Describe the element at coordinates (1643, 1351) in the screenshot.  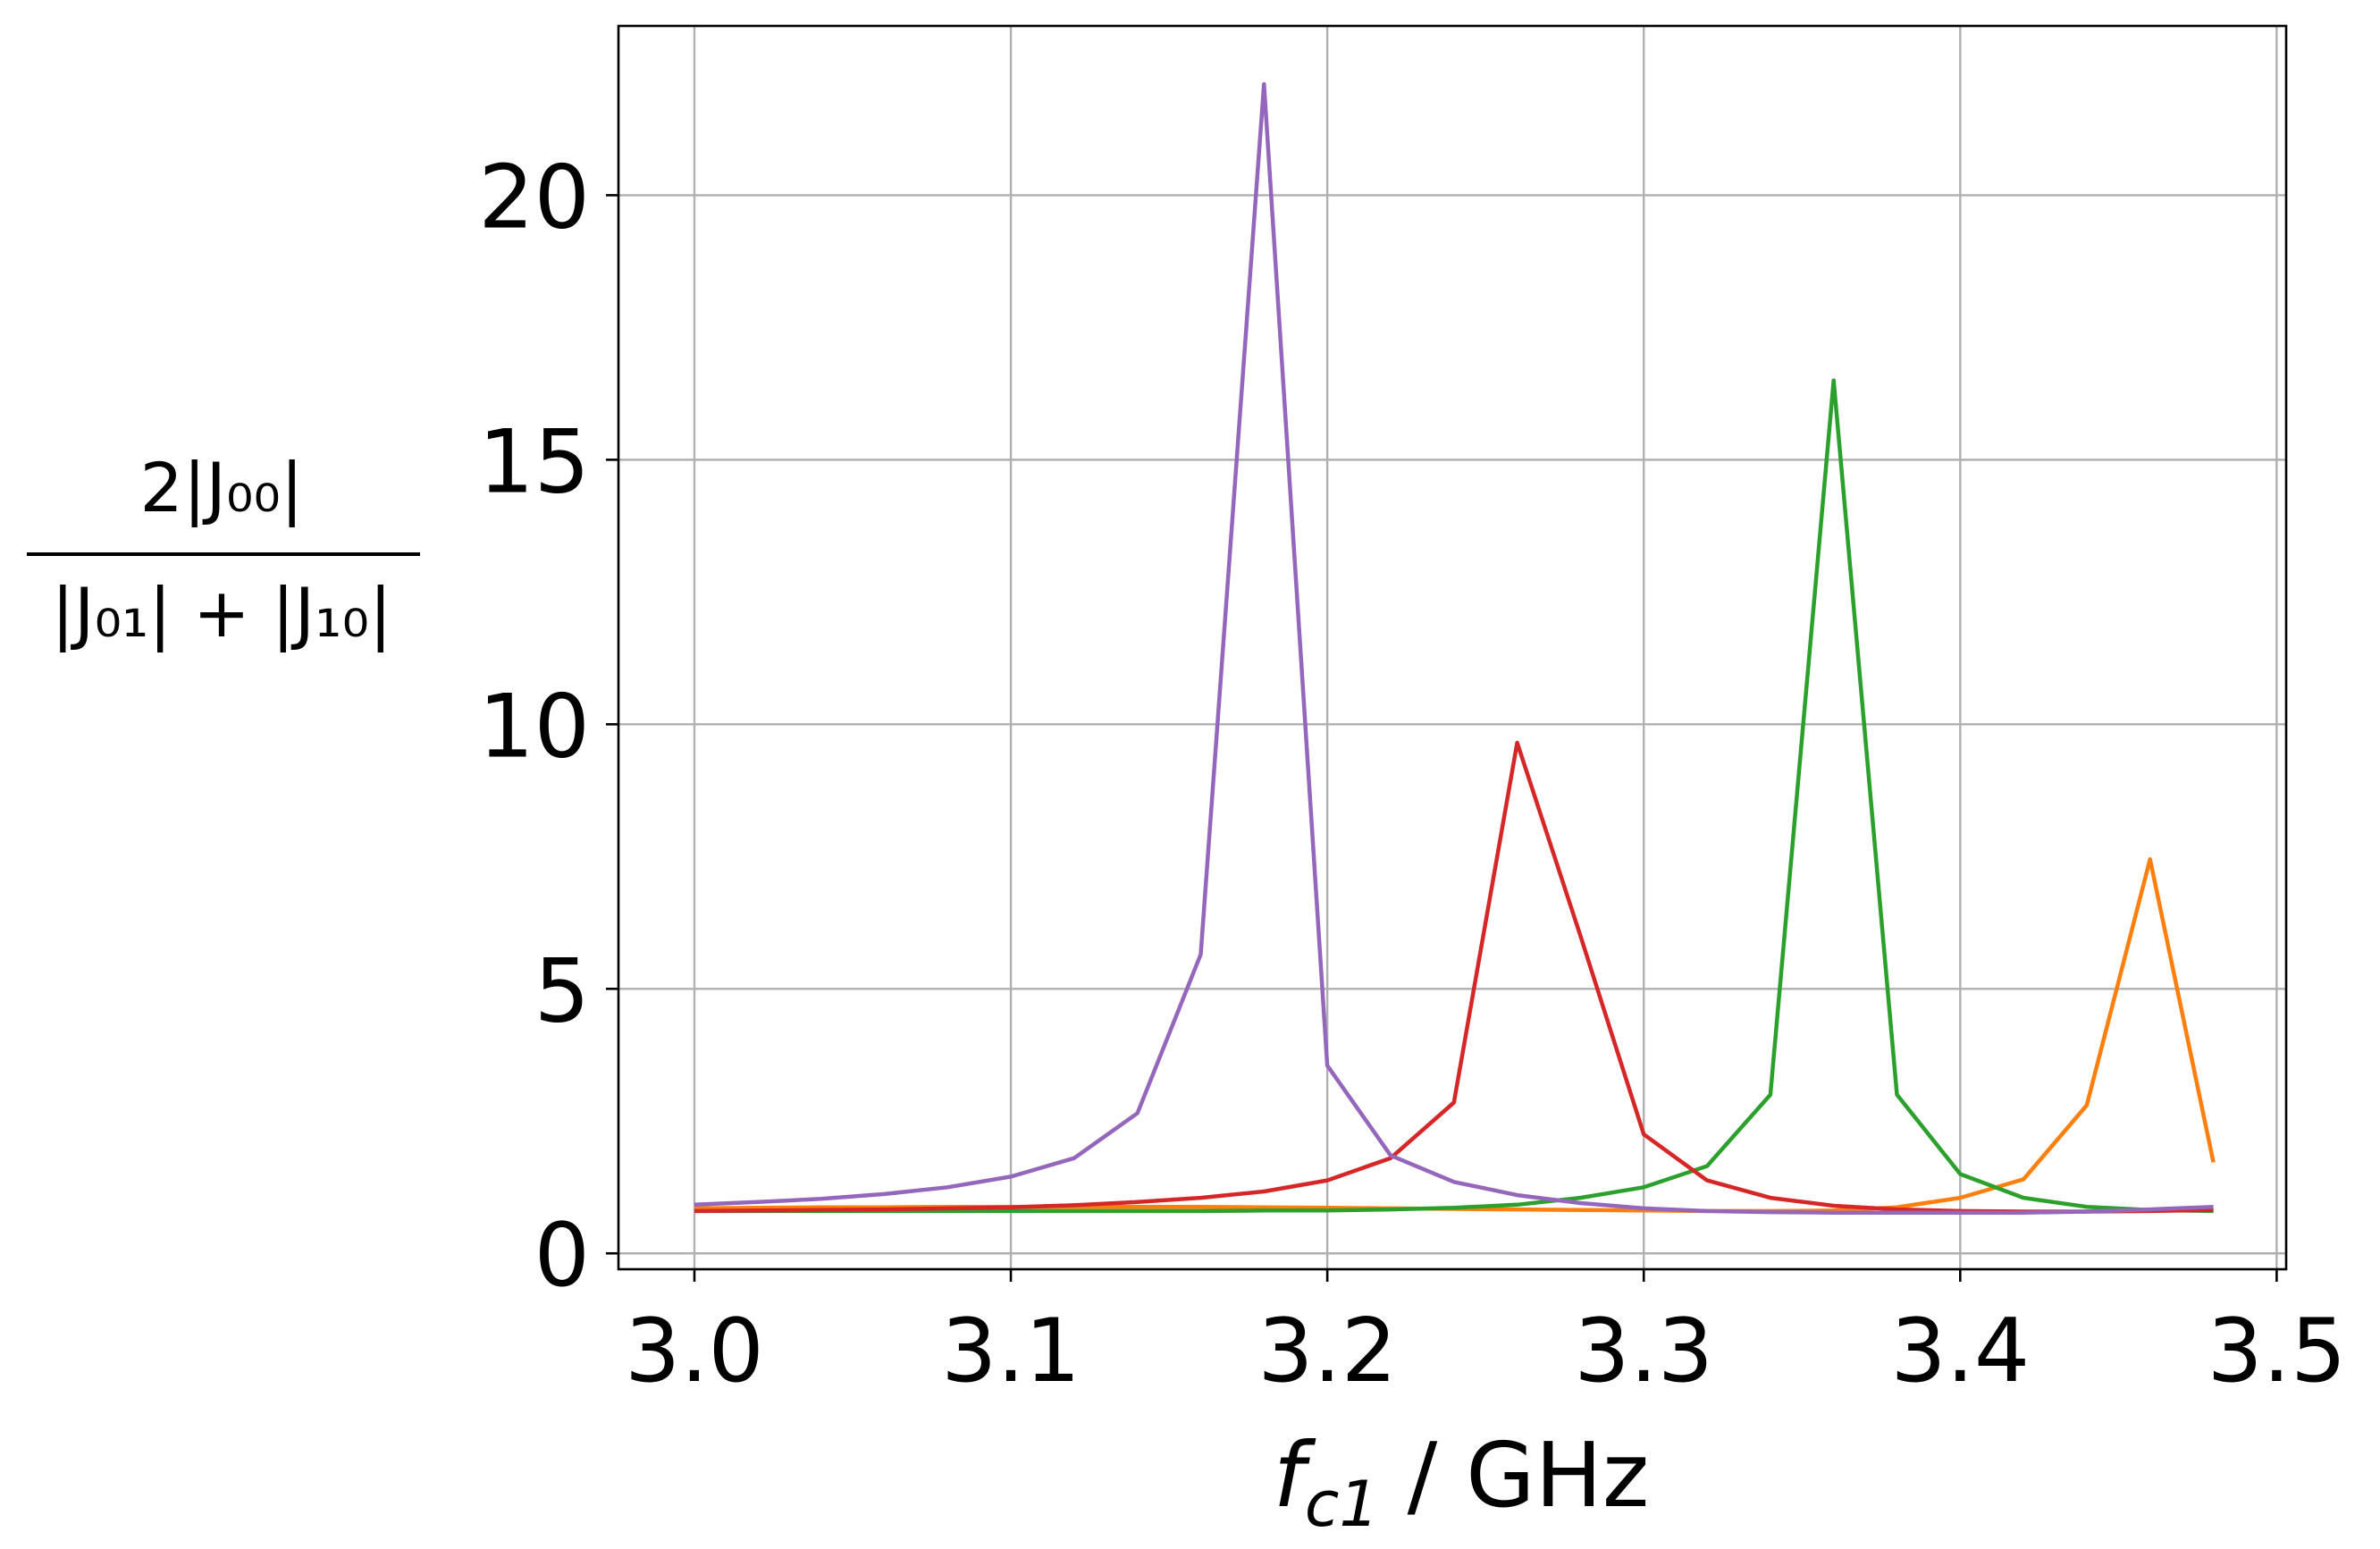
I see `x-tick-label: 3.3` at that location.